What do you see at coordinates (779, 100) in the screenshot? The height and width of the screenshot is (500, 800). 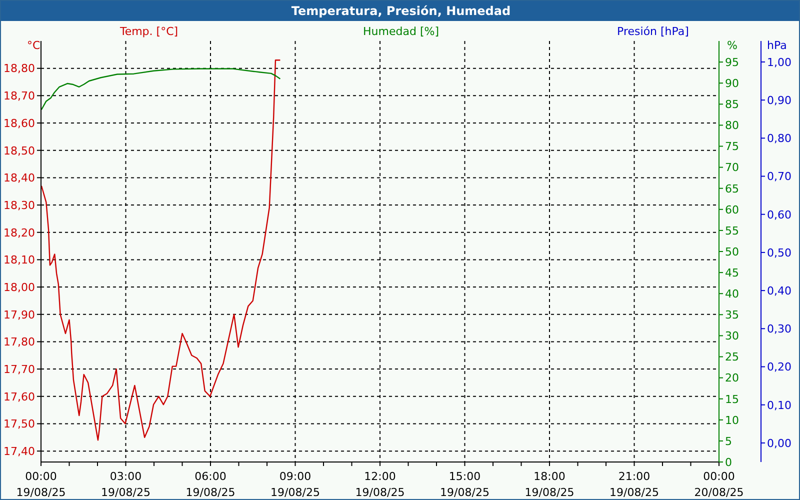 I see `y3-tick-label: 0,90` at bounding box center [779, 100].